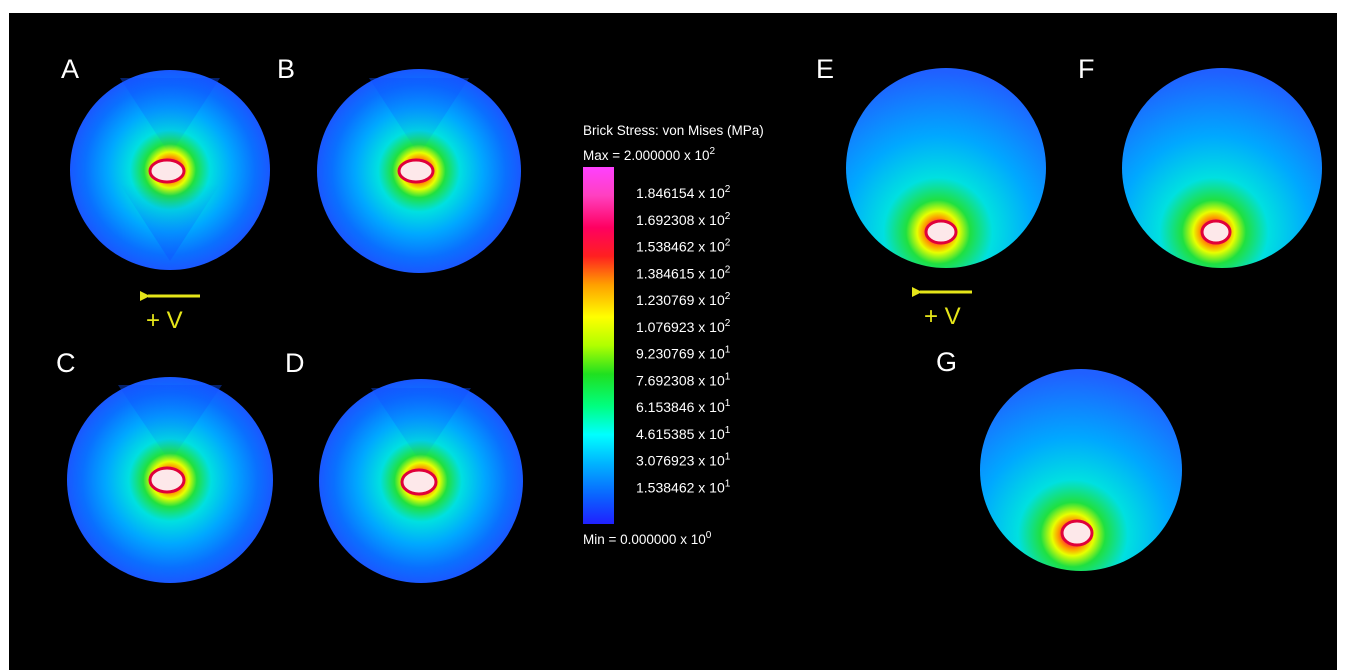 This screenshot has width=1345, height=671. I want to click on panel-e-field, so click(946, 168).